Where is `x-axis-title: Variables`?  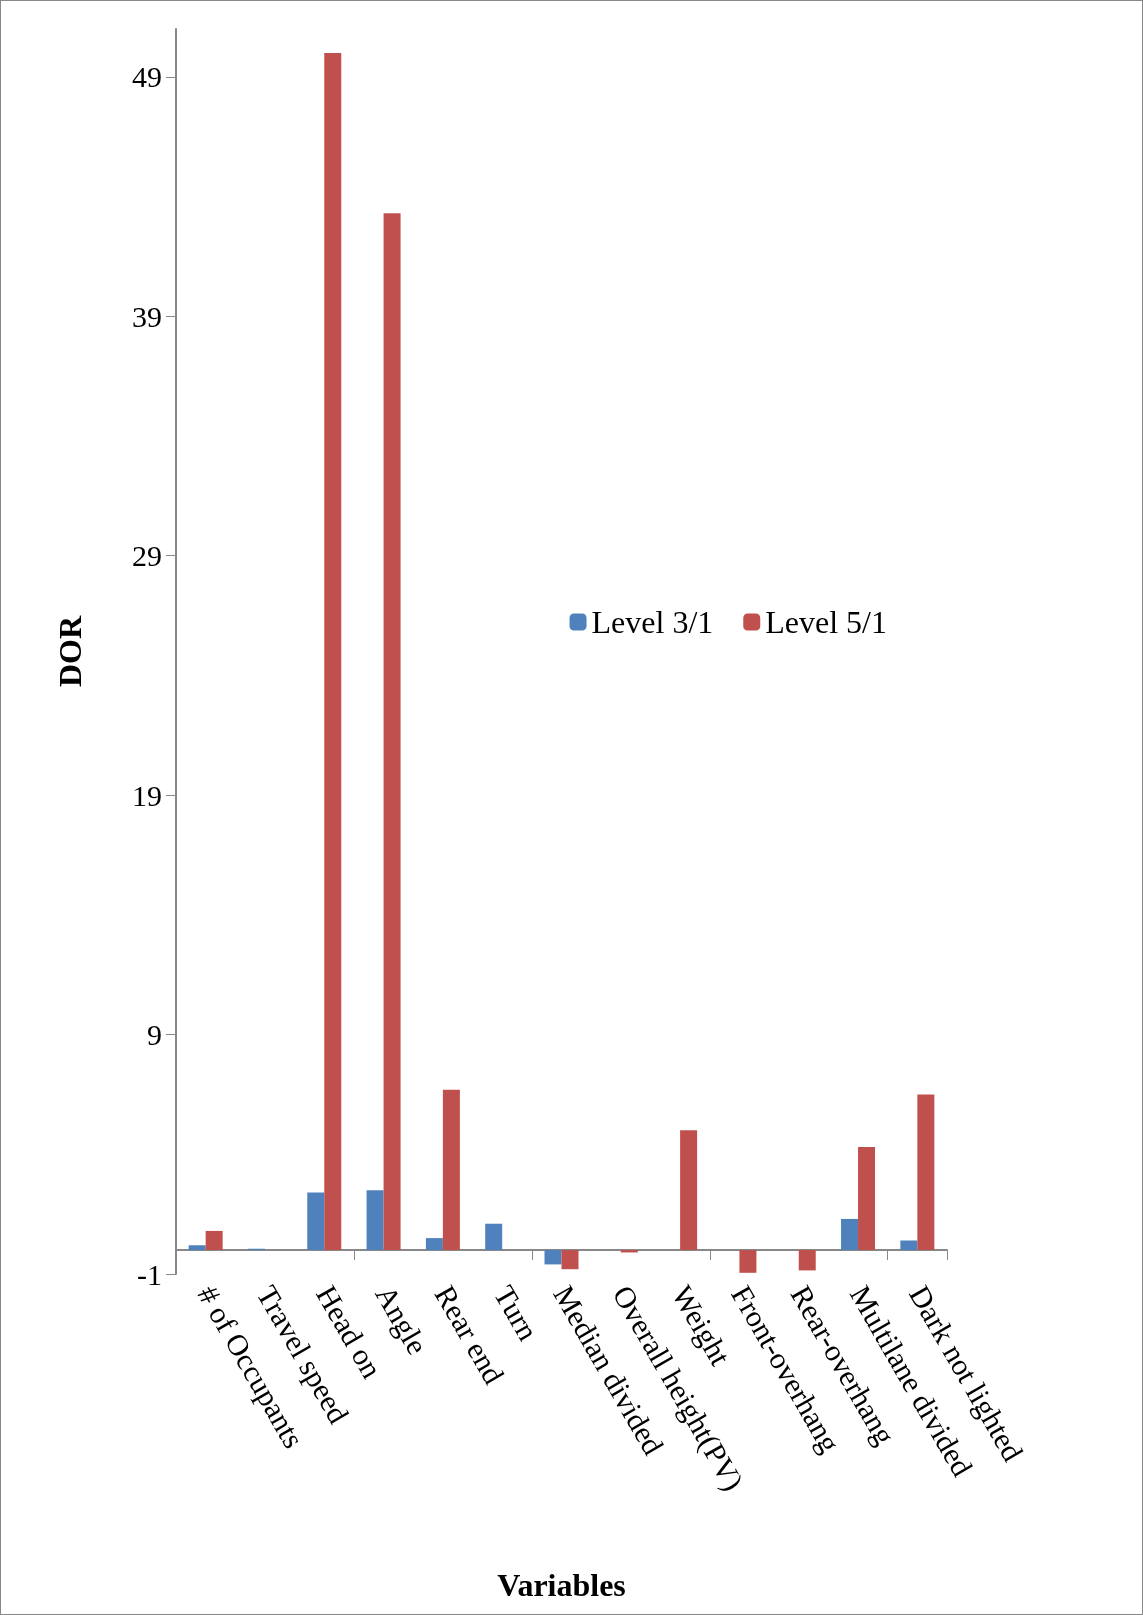 x-axis-title: Variables is located at coordinates (561, 1585).